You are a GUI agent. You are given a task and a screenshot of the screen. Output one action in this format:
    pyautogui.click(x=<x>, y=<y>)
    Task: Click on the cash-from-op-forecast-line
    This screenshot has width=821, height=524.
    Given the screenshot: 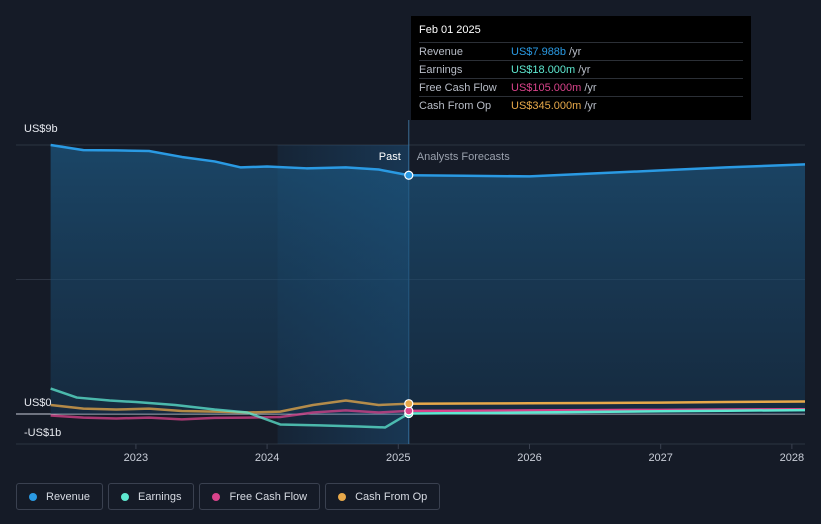 What is the action you would take?
    pyautogui.click(x=607, y=402)
    